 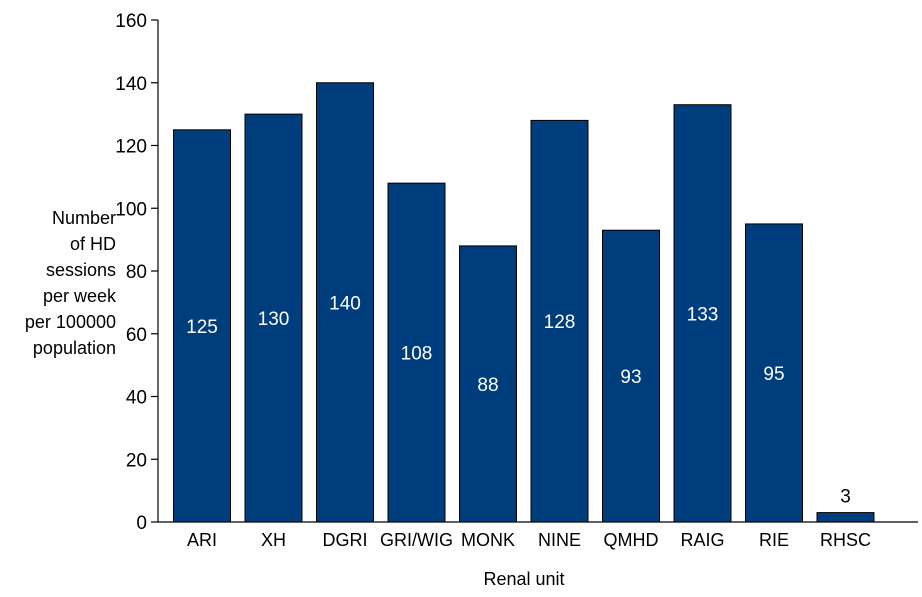 I want to click on y-axis-title-line: sessions, so click(x=81, y=270).